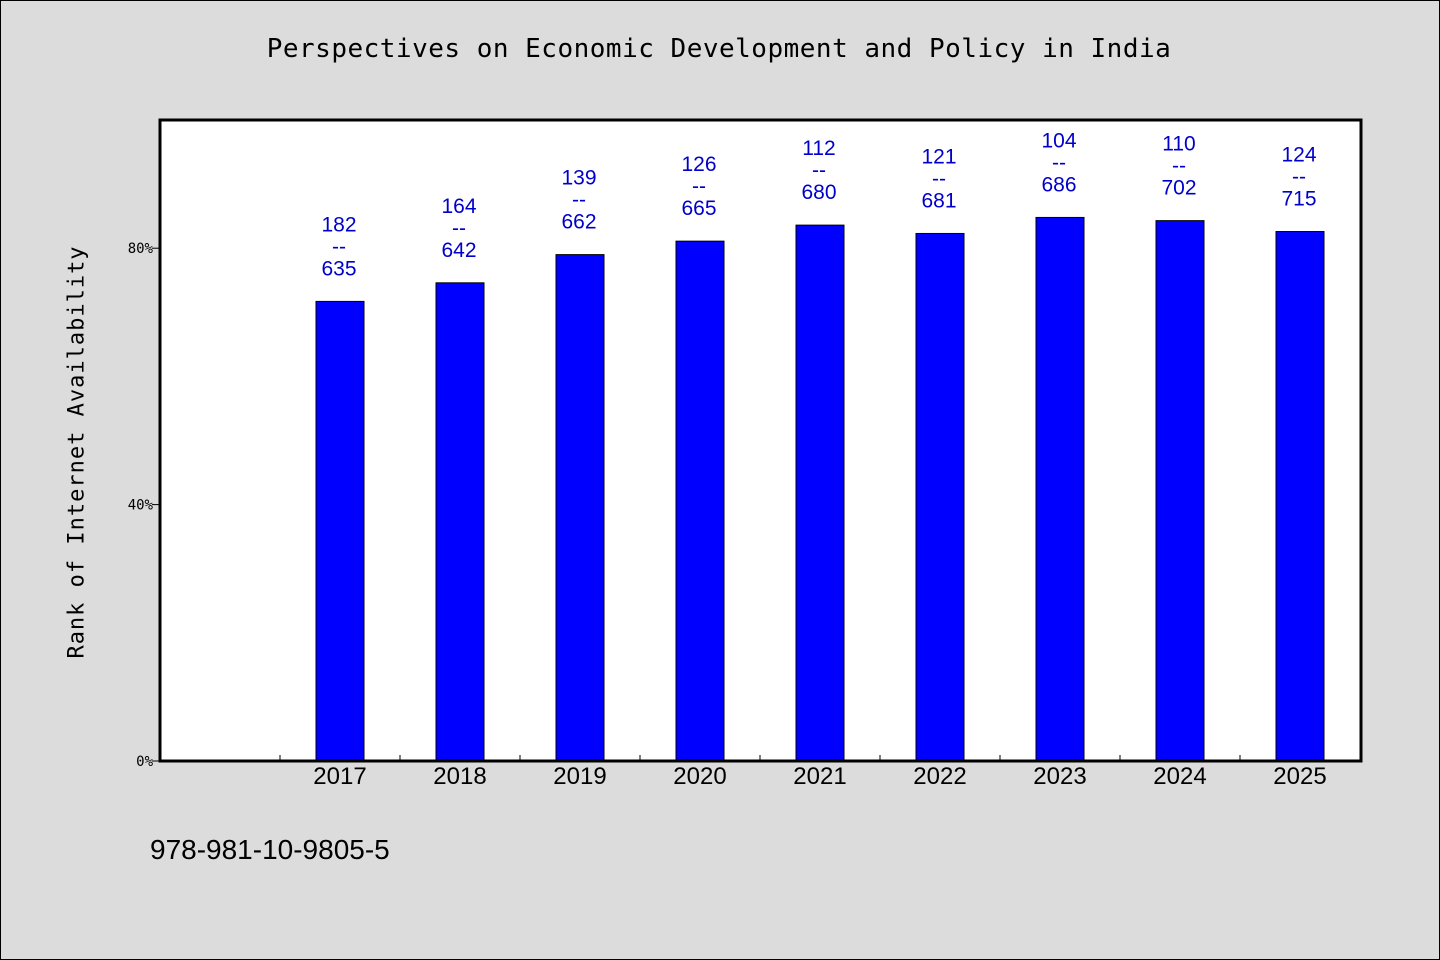  Describe the element at coordinates (458, 206) in the screenshot. I see `data-label-top: 164` at that location.